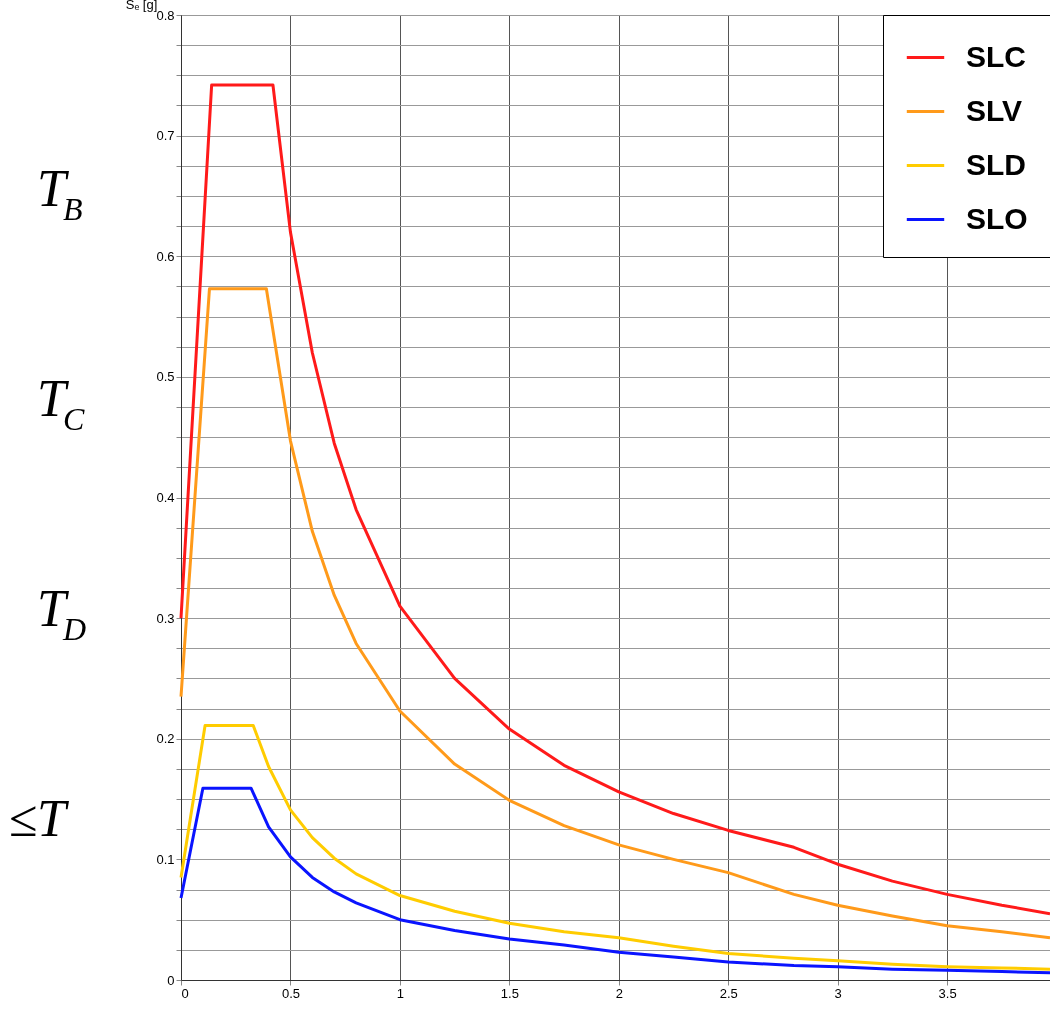 The width and height of the screenshot is (1050, 1027). What do you see at coordinates (996, 164) in the screenshot?
I see `legend-label: SLD` at bounding box center [996, 164].